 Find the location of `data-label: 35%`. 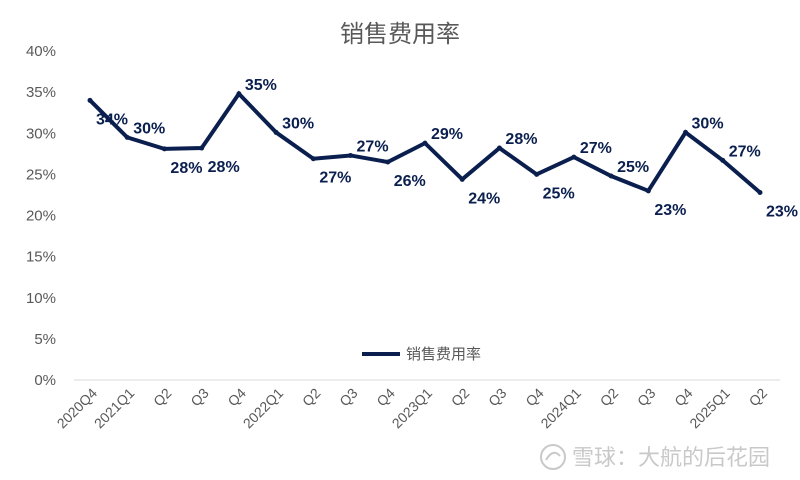

data-label: 35% is located at coordinates (261, 85).